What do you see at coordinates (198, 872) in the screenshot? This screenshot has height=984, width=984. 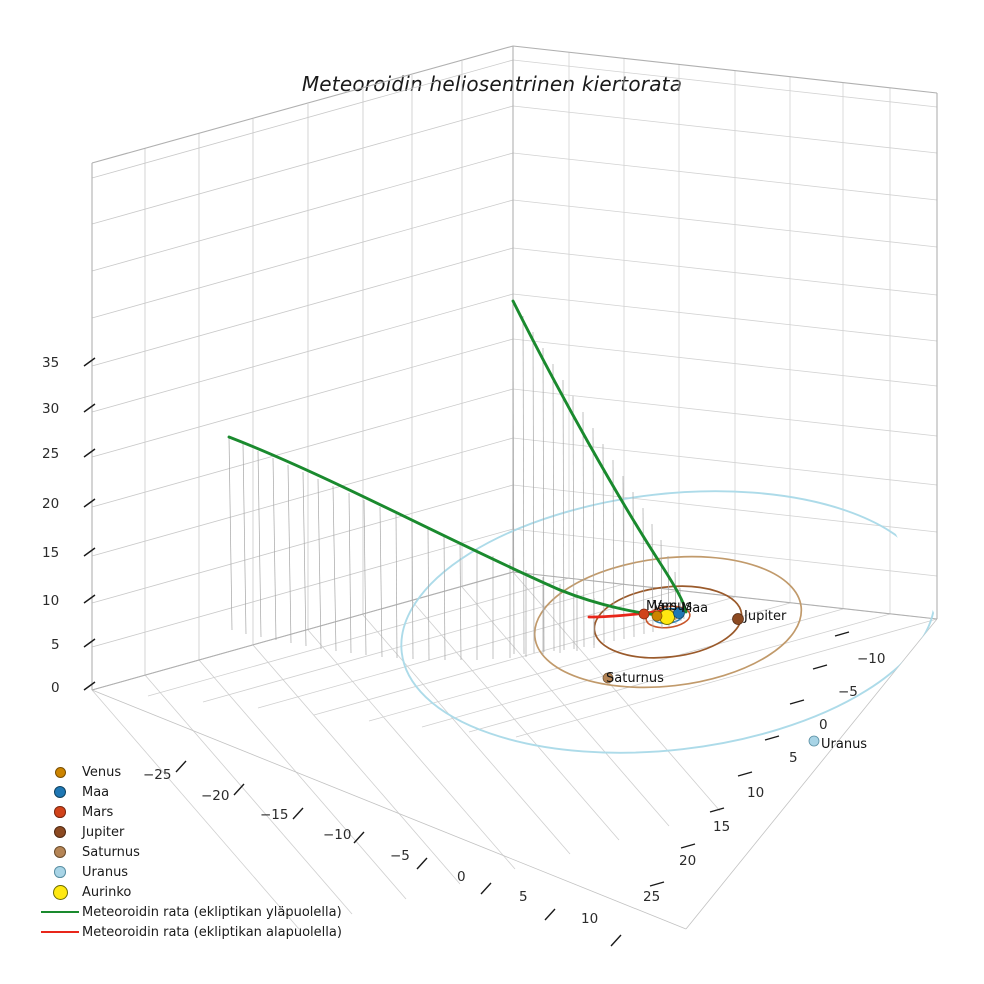 I see `legend-item-uranus: Uranus` at bounding box center [198, 872].